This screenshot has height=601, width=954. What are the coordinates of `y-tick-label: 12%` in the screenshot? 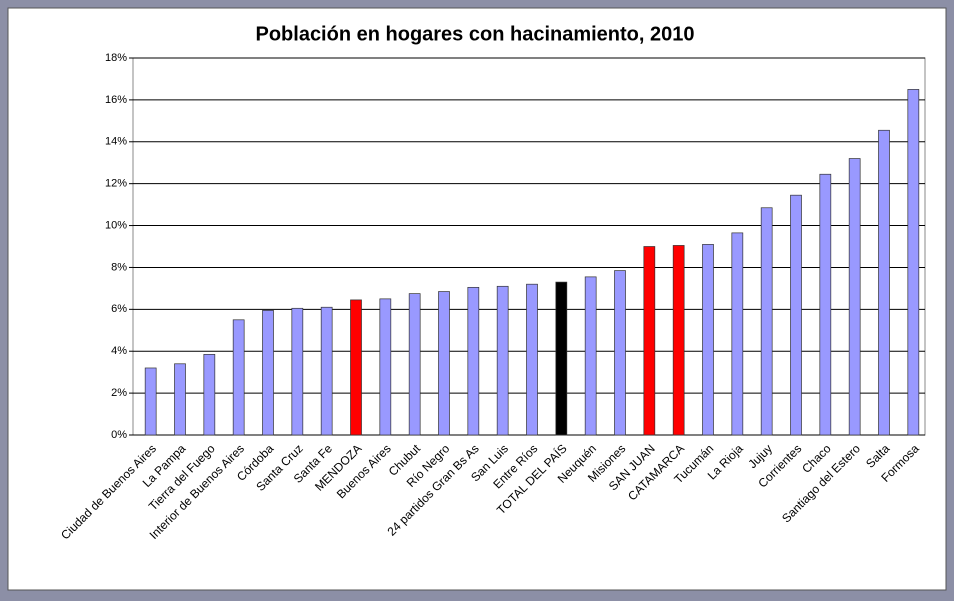 It's located at (116, 184).